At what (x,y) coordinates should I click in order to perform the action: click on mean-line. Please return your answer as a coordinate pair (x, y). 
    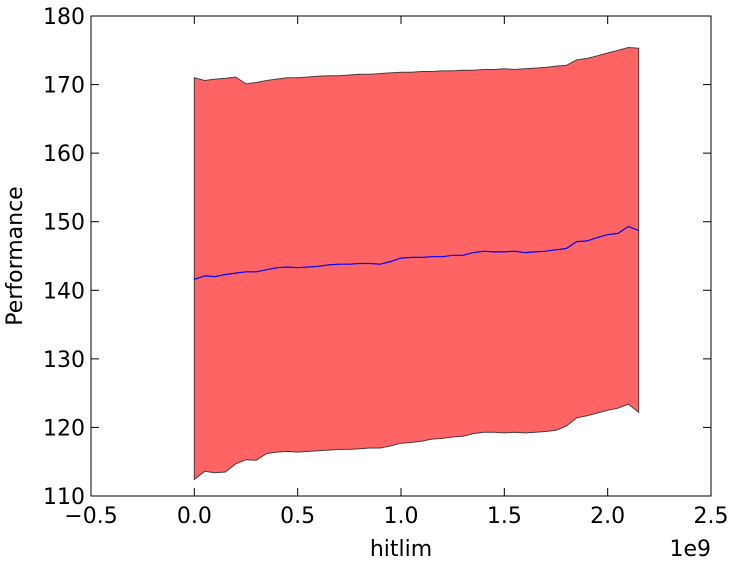
    Looking at the image, I should click on (416, 252).